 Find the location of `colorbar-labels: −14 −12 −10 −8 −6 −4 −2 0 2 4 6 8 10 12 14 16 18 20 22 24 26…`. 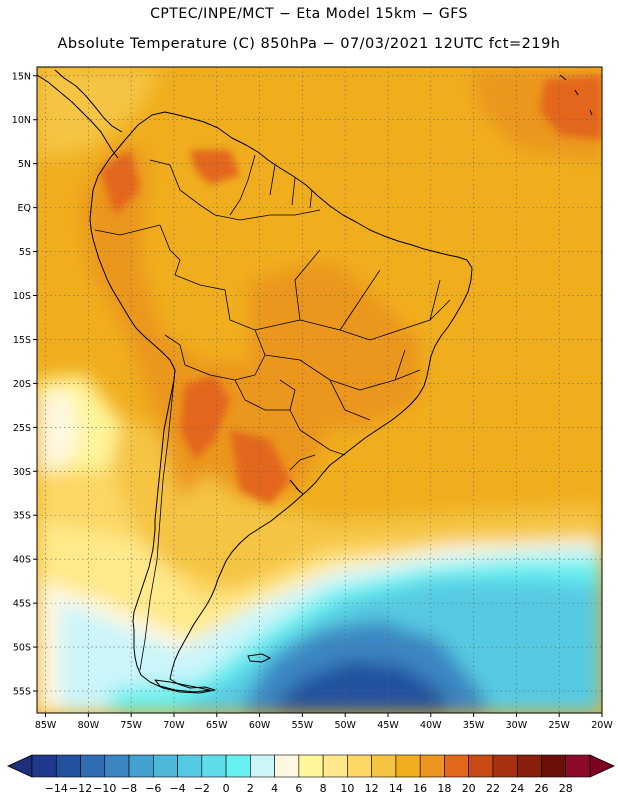

colorbar-labels: −14 −12 −10 −8 −6 −4 −2 0 2 4 6 8 10 12 14 16 18 20 22 24 26… is located at coordinates (309, 788).